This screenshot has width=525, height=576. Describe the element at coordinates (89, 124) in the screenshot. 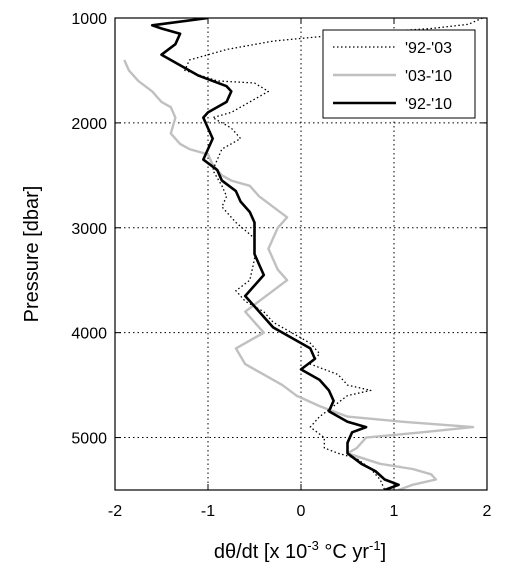

I see `y-tick-label: 2000` at that location.